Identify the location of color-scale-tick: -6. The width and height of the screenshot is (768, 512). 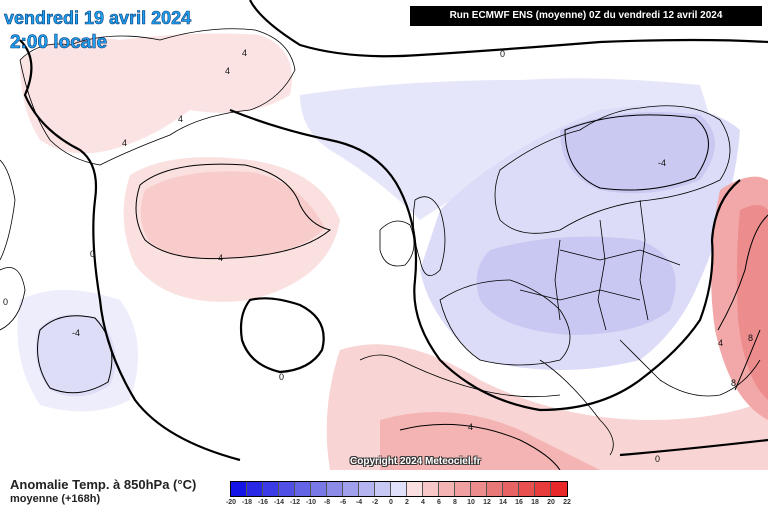
(343, 502).